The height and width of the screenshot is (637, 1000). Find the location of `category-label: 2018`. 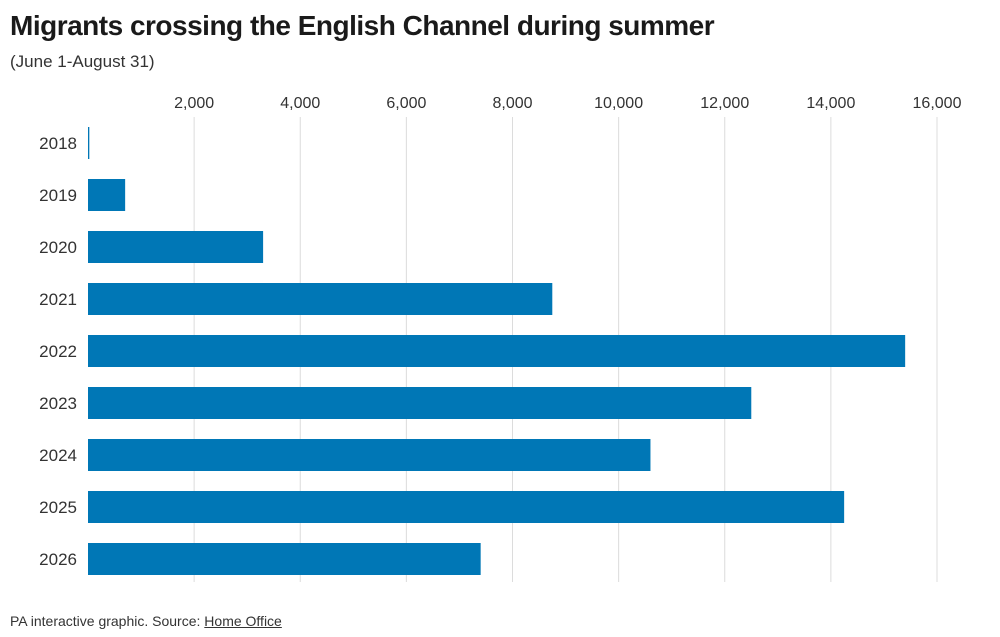

category-label: 2018 is located at coordinates (58, 143).